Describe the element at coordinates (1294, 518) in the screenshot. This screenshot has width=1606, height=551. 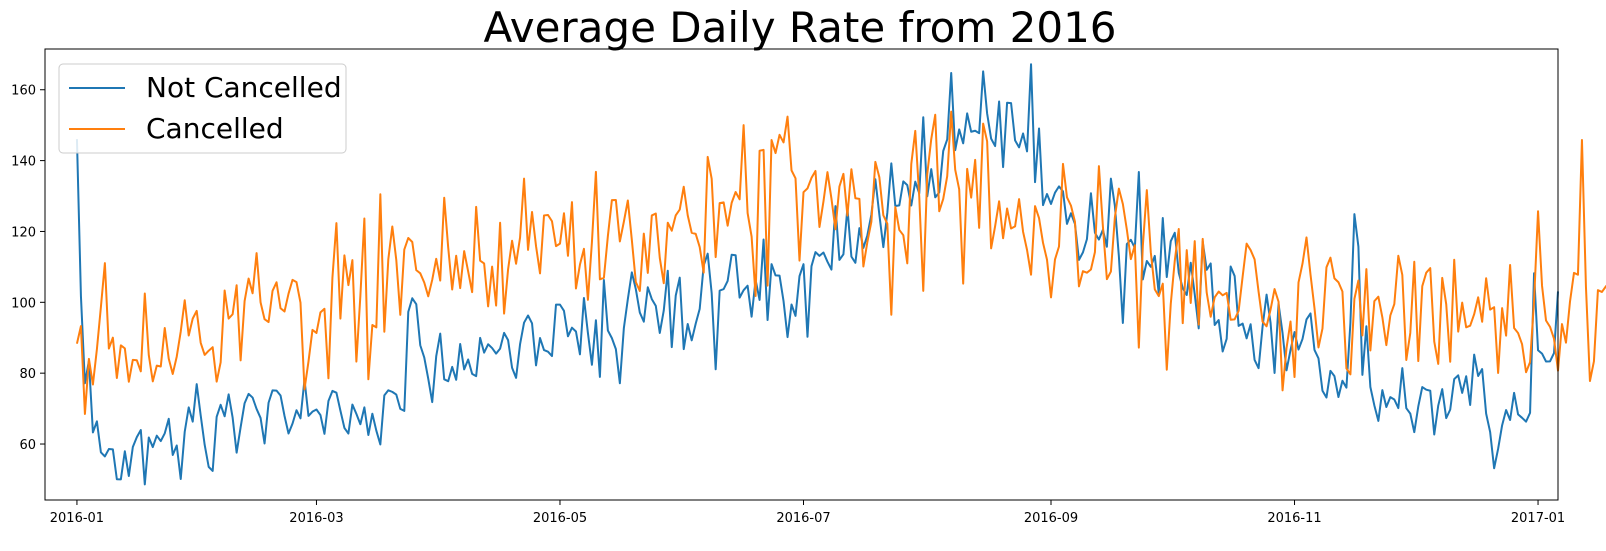
I see `x-tick-label: 2016-11` at that location.